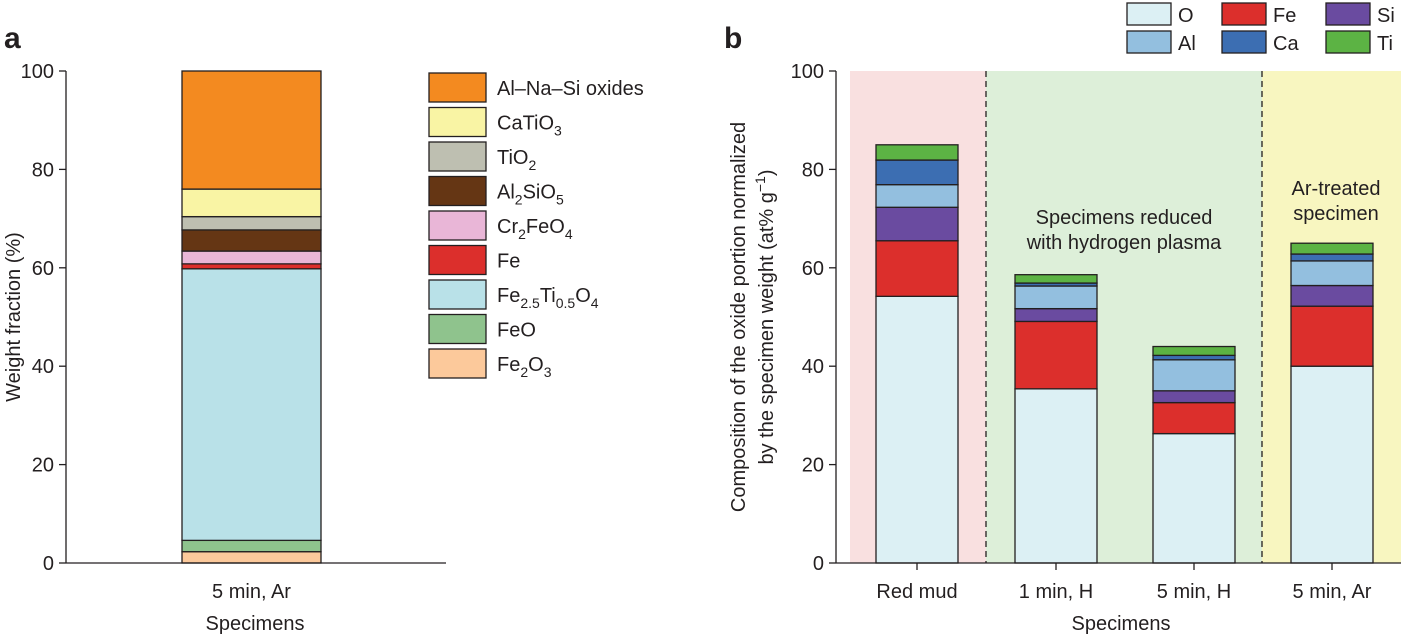  What do you see at coordinates (1286, 44) in the screenshot?
I see `legend-label: Ca` at bounding box center [1286, 44].